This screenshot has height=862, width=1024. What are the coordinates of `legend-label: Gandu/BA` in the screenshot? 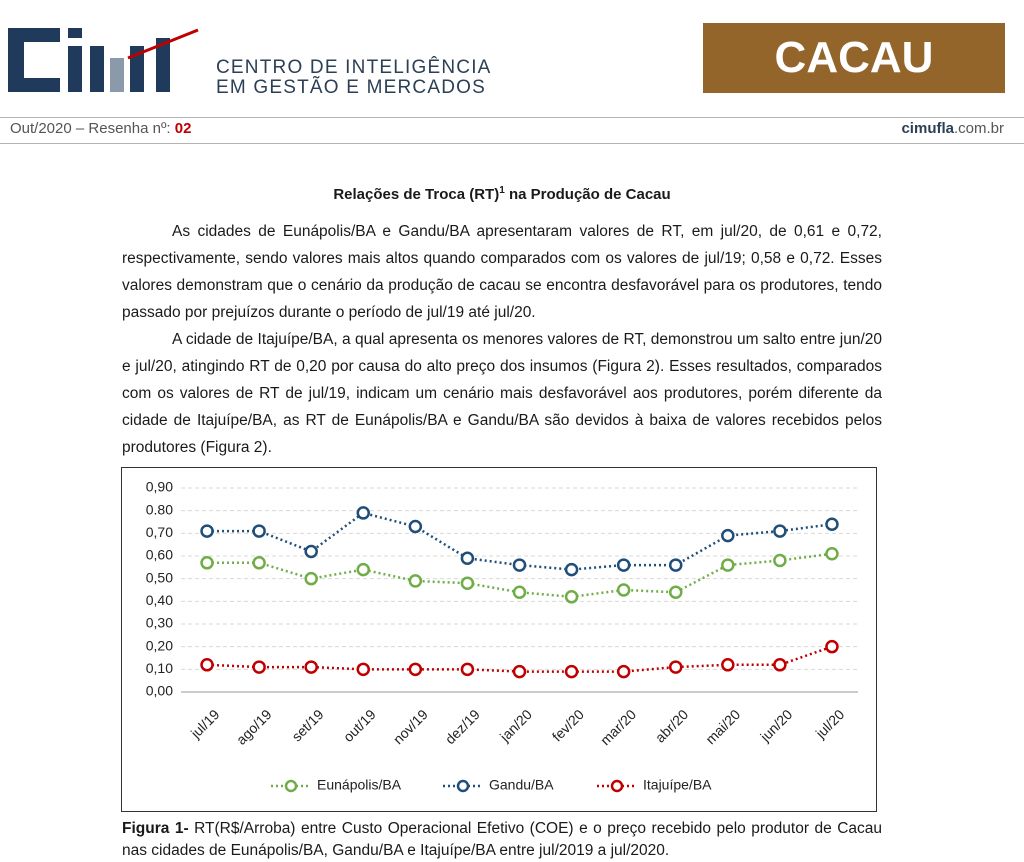 It's located at (521, 785).